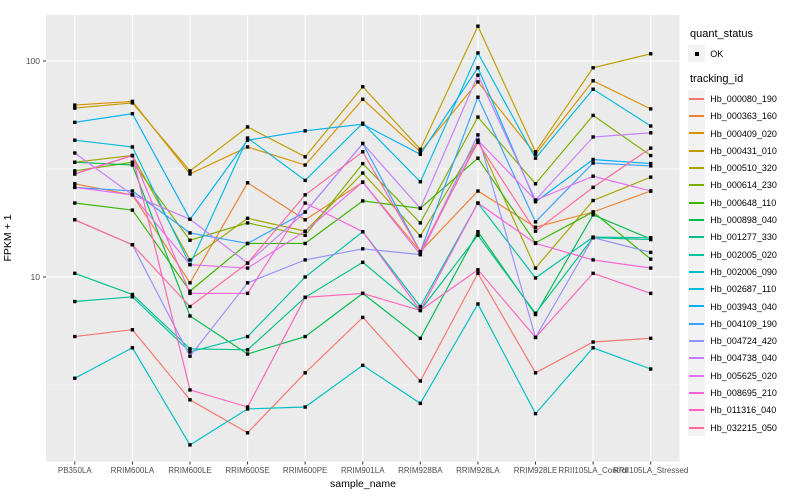  Describe the element at coordinates (743, 323) in the screenshot. I see `legend-label: Hb_004109_190` at that location.